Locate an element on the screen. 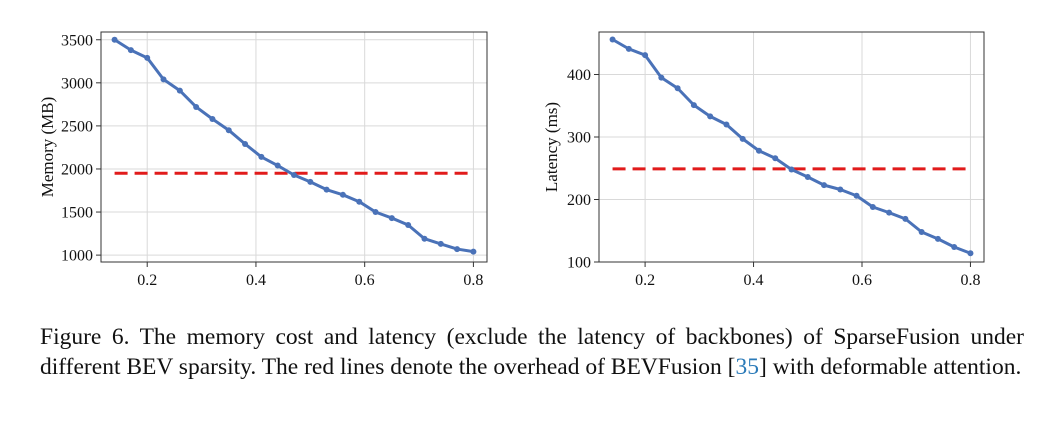 This screenshot has width=1064, height=439. y-tick-label: 300 is located at coordinates (579, 138).